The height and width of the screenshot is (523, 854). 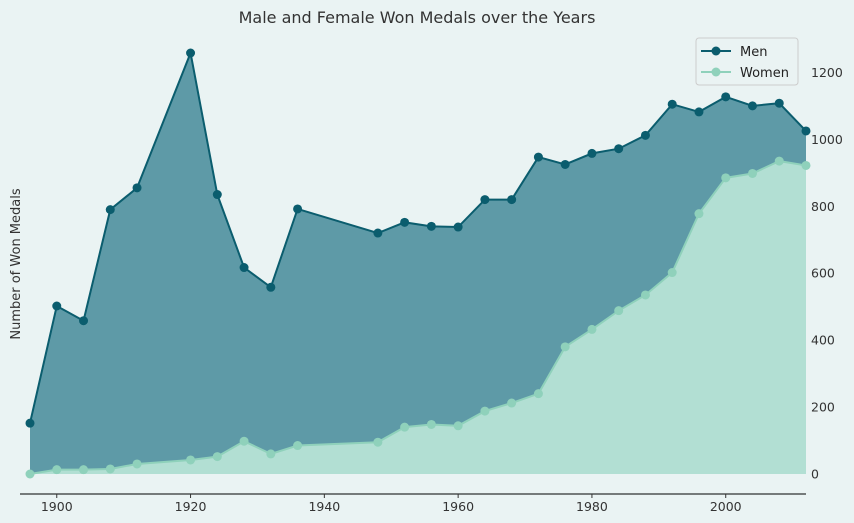 What do you see at coordinates (57, 306) in the screenshot?
I see `men-point-1900` at bounding box center [57, 306].